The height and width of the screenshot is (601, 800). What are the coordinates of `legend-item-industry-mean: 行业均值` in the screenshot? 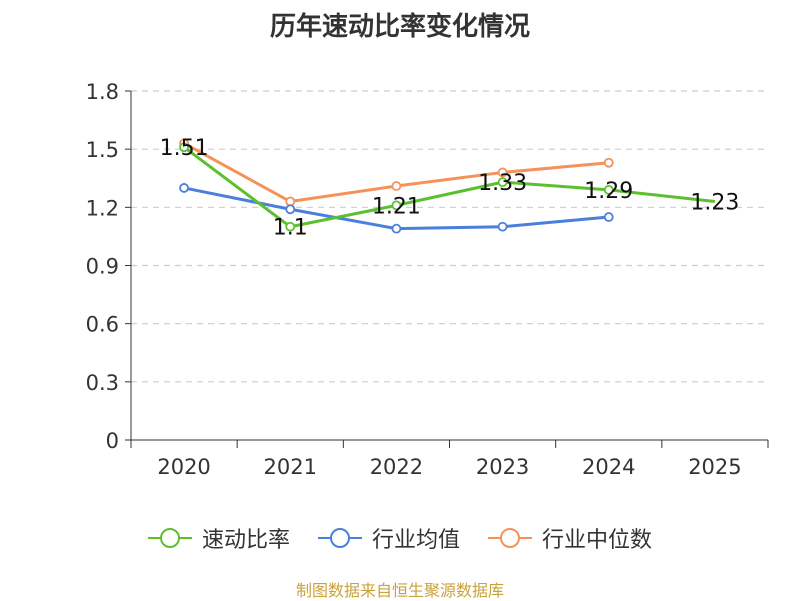 It's located at (388, 538).